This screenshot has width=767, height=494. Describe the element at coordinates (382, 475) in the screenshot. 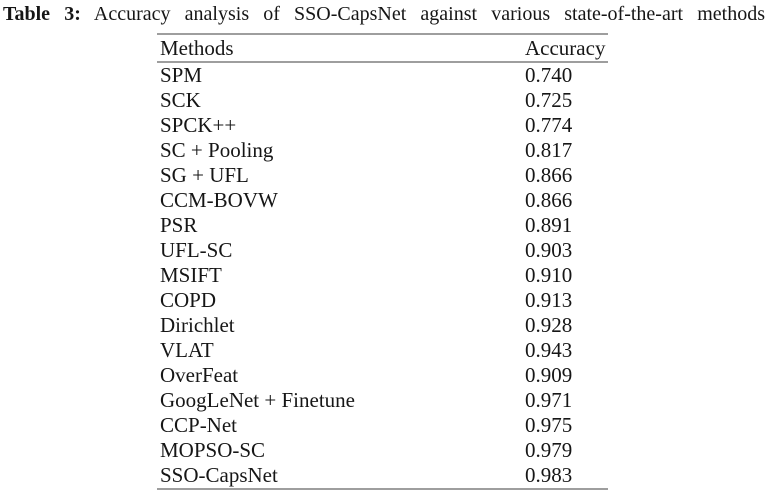

I see `table-row: SSO-CapsNet 0.983` at that location.